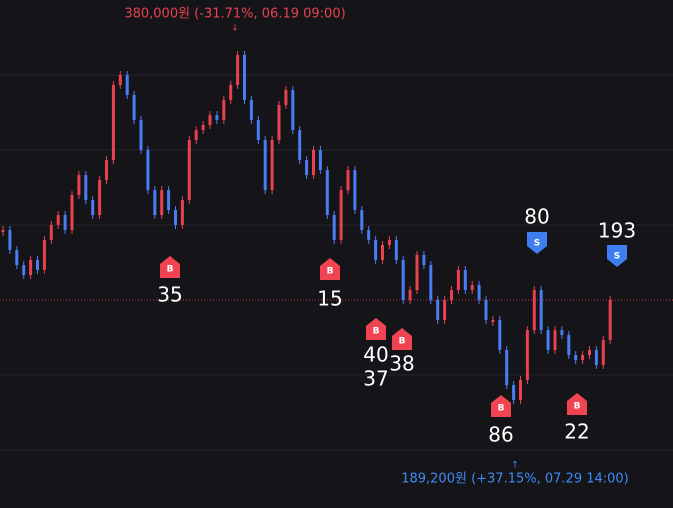 Image resolution: width=673 pixels, height=508 pixels. Describe the element at coordinates (500, 435) in the screenshot. I see `trade-marker-label: 86` at that location.